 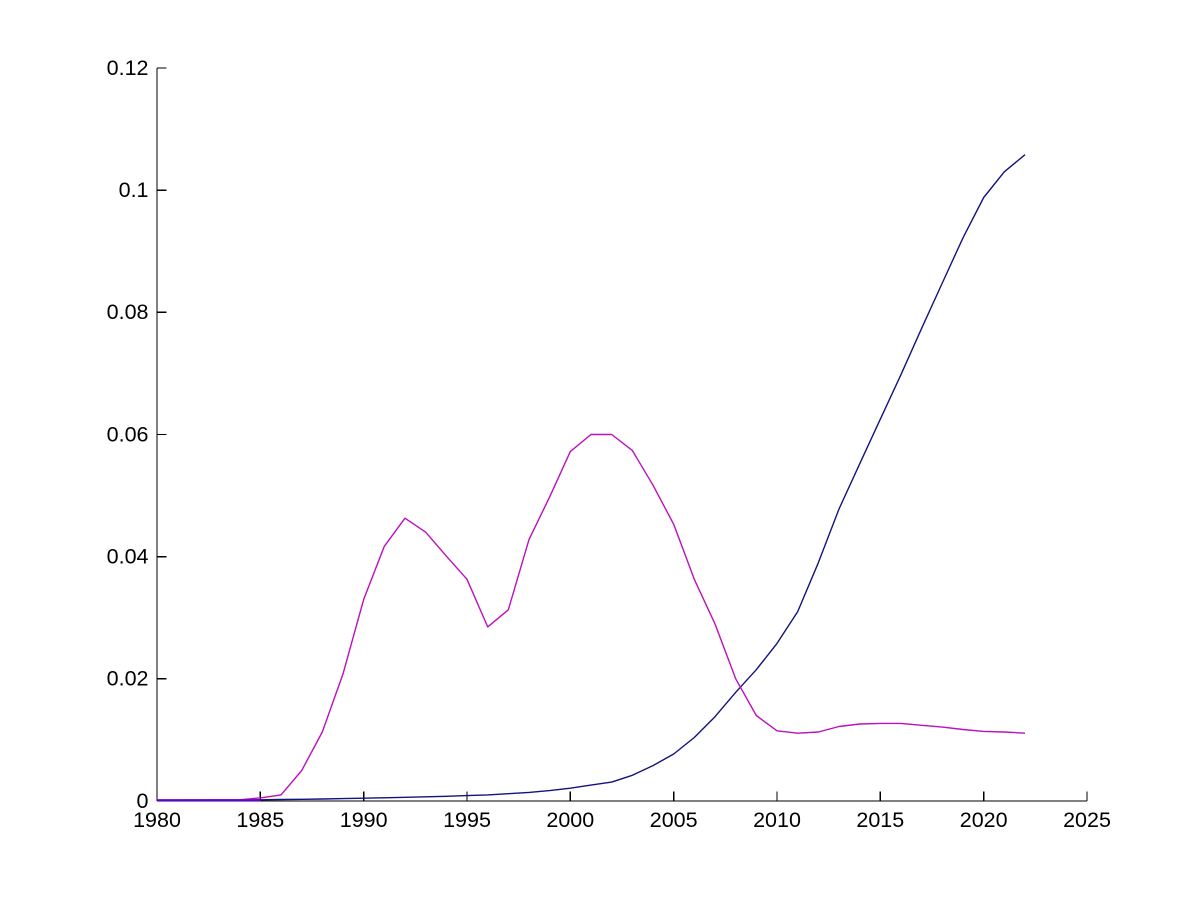 What do you see at coordinates (1087, 820) in the screenshot?
I see `svg-text: 2025` at bounding box center [1087, 820].